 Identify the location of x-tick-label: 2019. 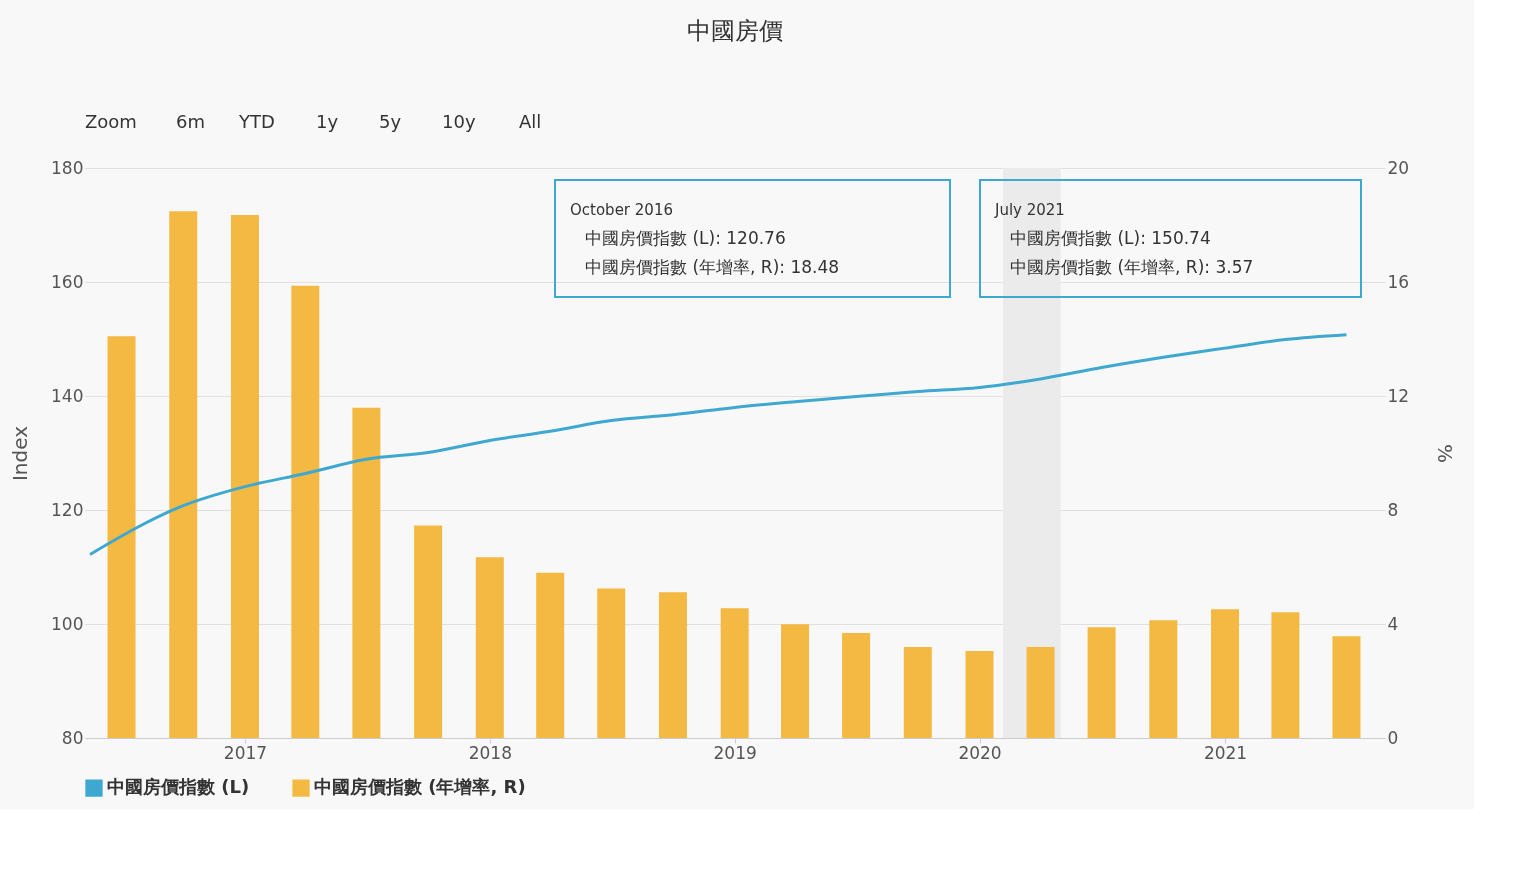
(735, 752).